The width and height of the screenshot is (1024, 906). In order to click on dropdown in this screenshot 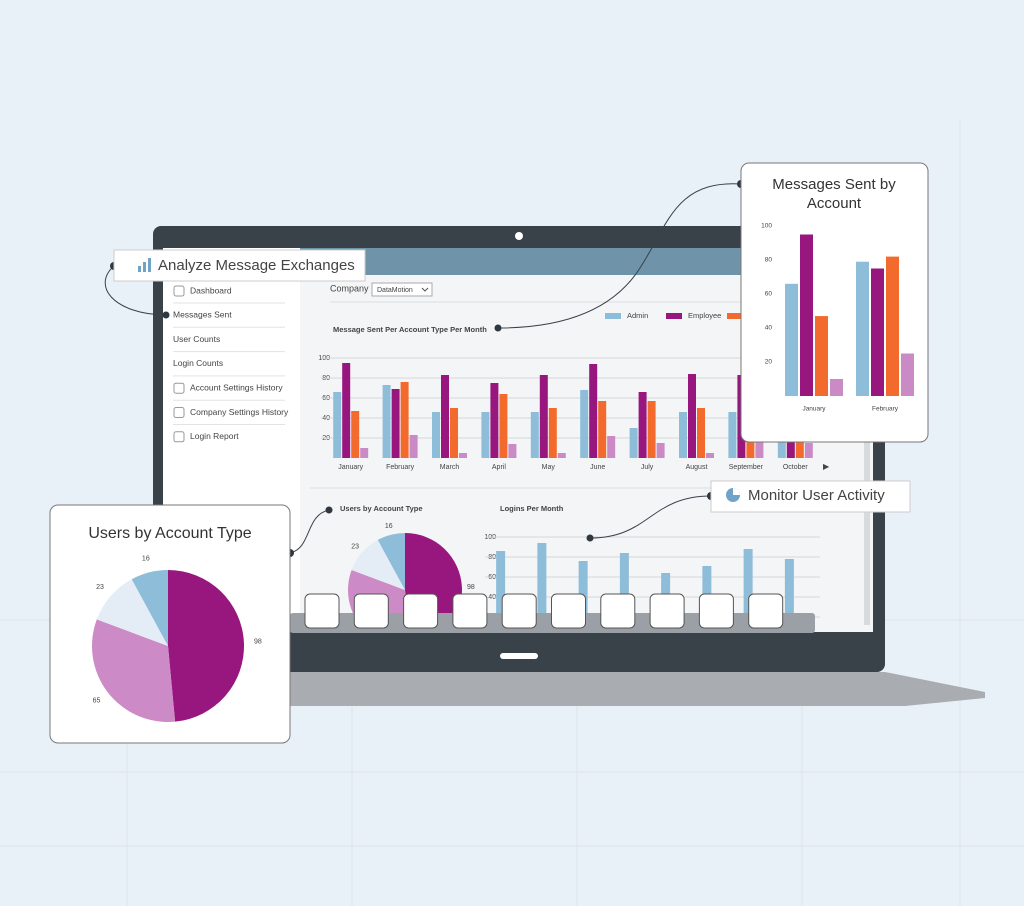, I will do `click(402, 289)`.